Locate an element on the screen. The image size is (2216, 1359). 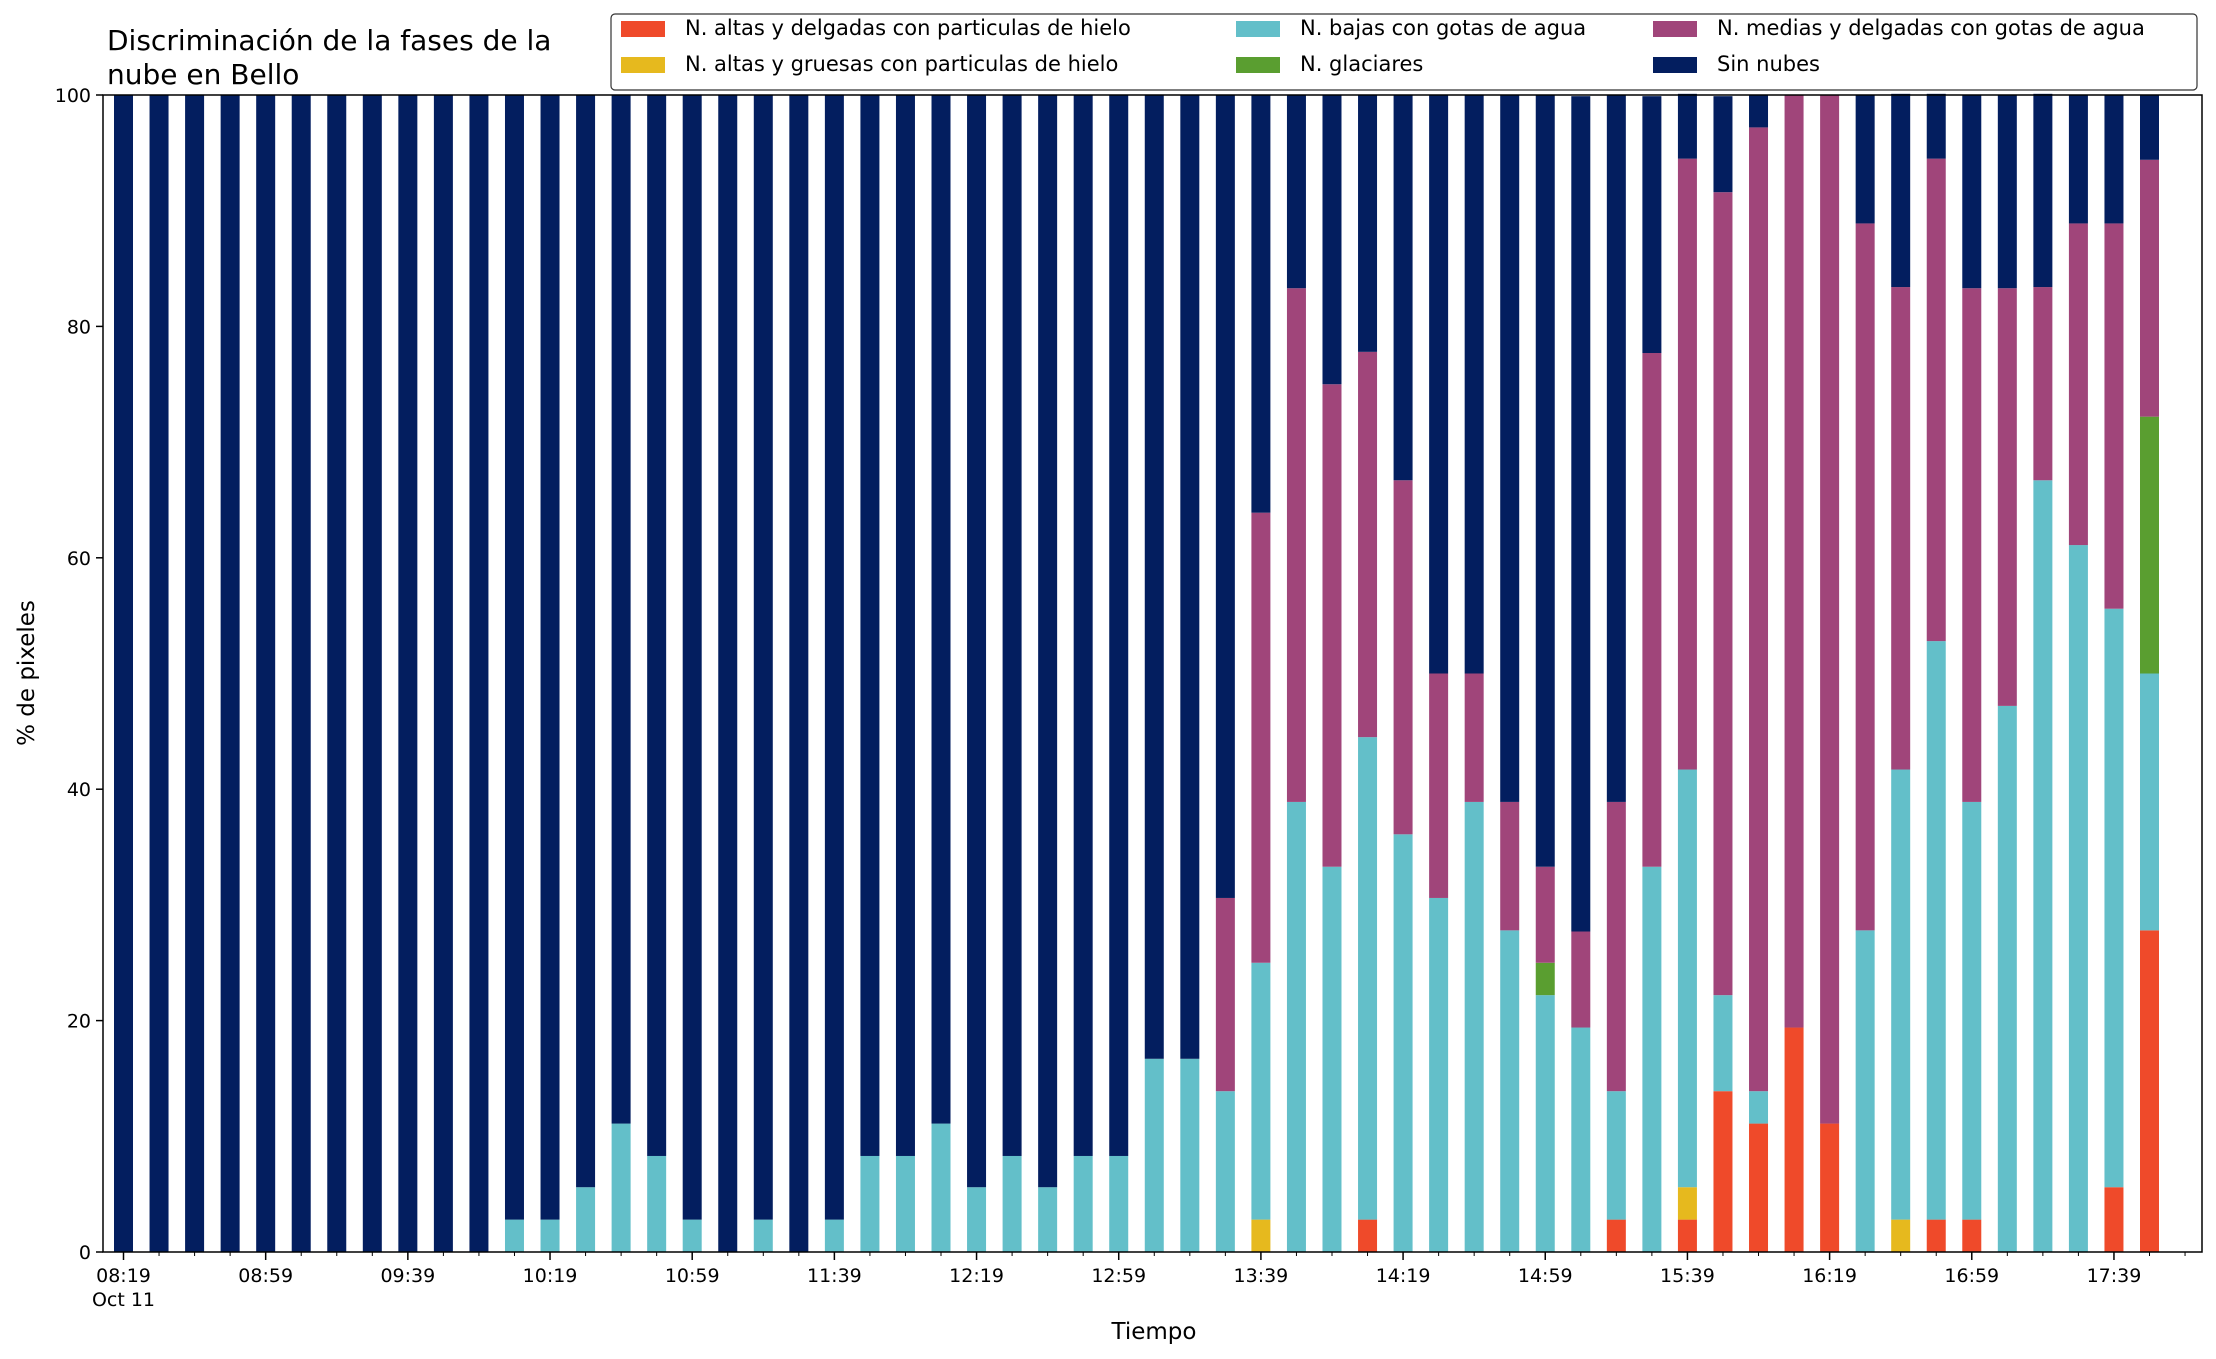
x-tick-label-24: 12:19 is located at coordinates (976, 1276).